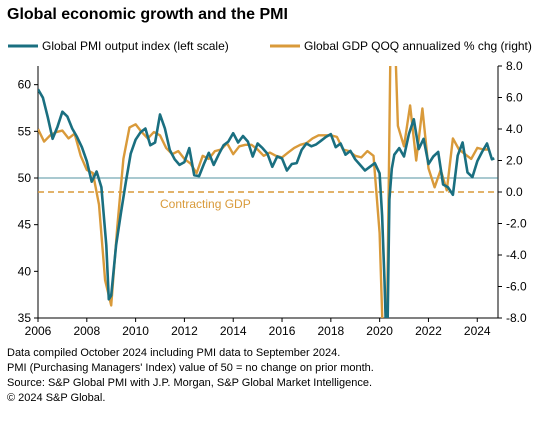 Image resolution: width=554 pixels, height=423 pixels. I want to click on y-left-tick-label: 55, so click(25, 131).